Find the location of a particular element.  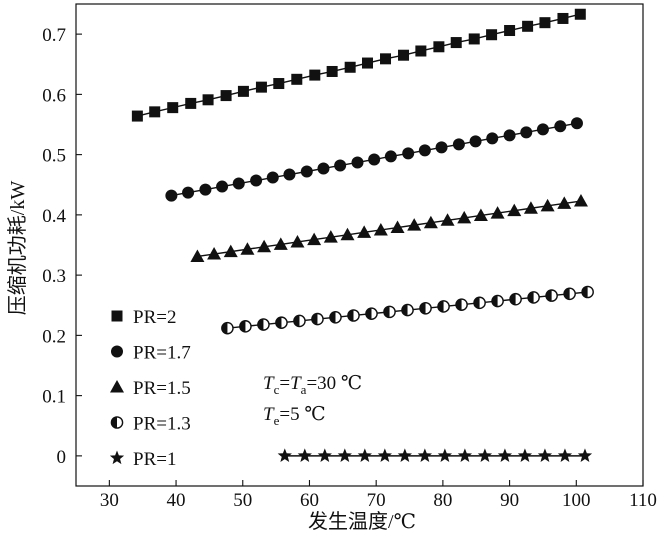

legend-item: PR=2 is located at coordinates (143, 317).